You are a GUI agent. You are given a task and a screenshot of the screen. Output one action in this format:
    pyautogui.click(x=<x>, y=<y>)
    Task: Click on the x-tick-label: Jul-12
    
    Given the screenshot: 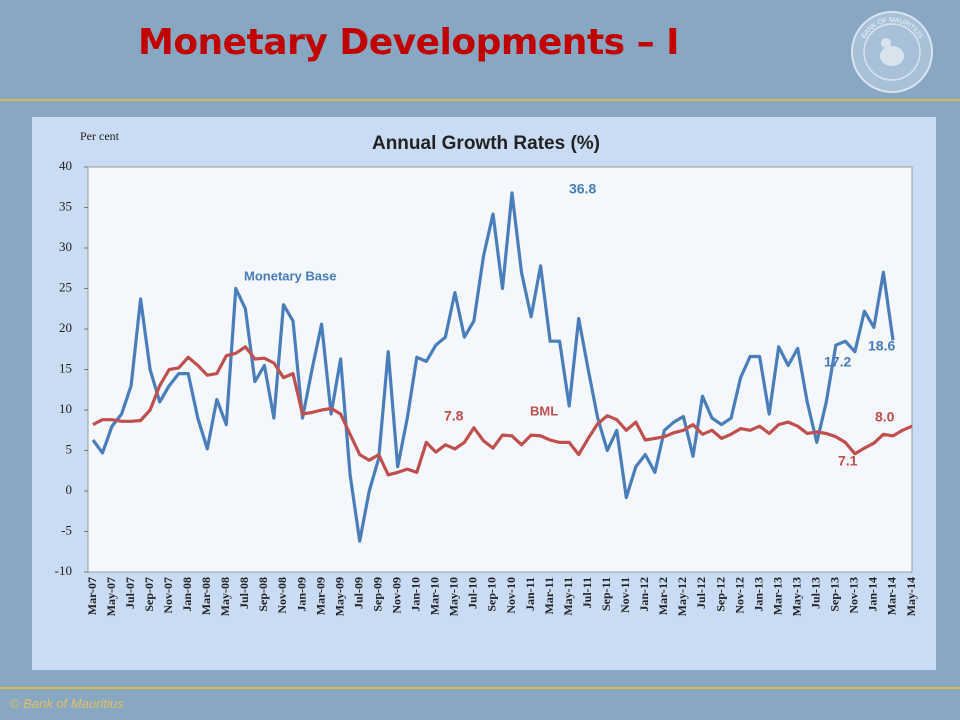 What is the action you would take?
    pyautogui.click(x=701, y=593)
    